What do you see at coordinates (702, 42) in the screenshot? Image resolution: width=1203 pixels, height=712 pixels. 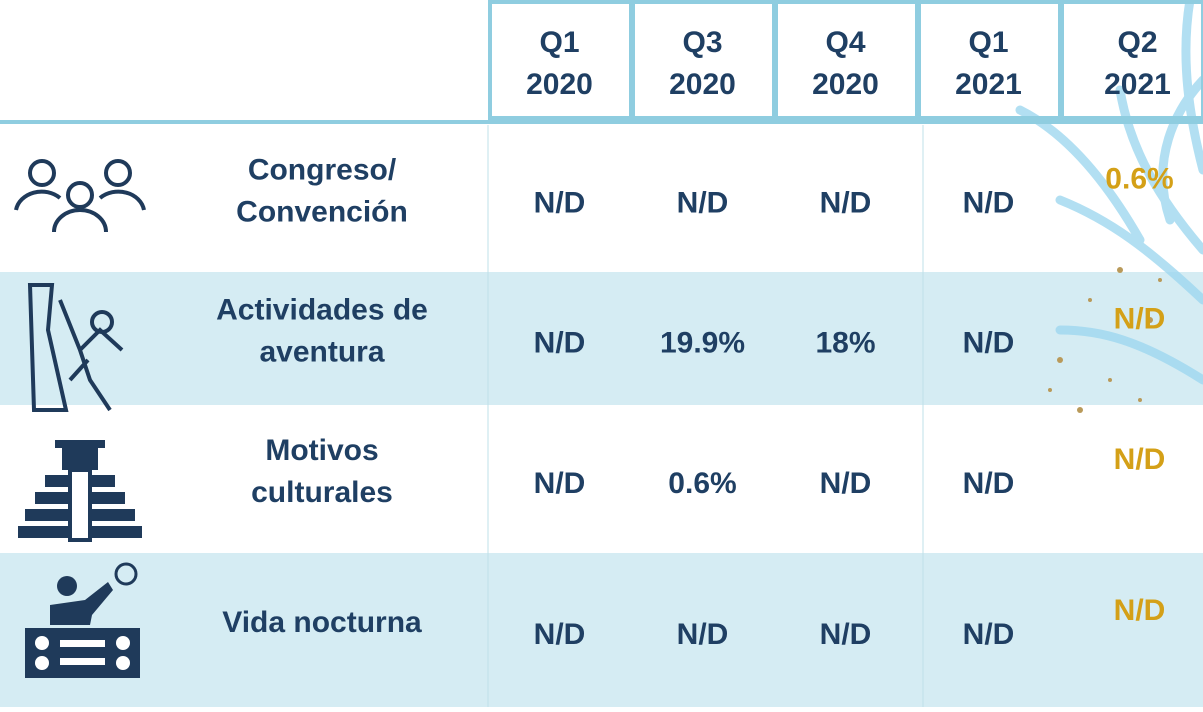 I see `header-quarter: Q3` at bounding box center [702, 42].